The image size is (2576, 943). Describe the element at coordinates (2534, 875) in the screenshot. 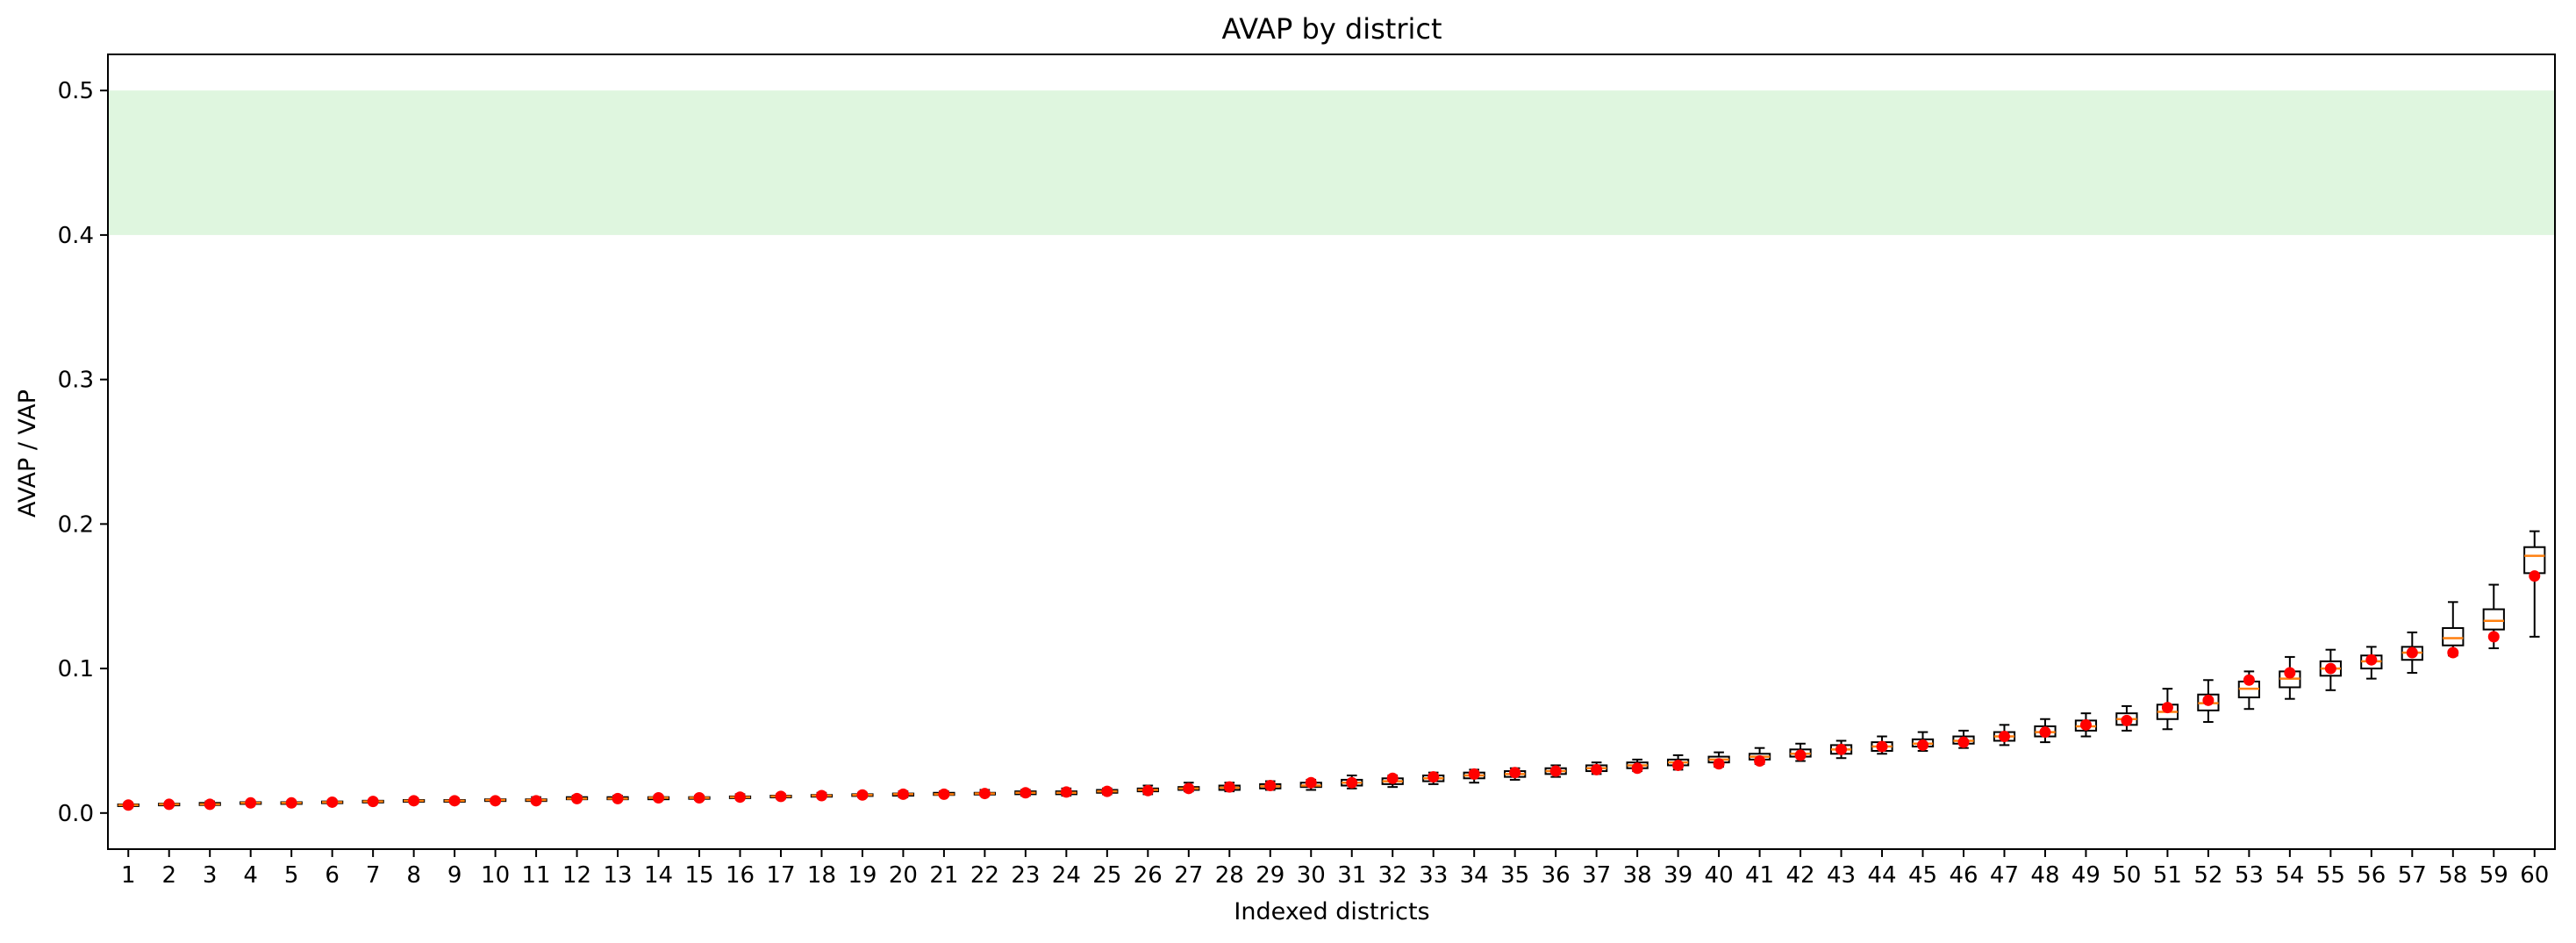

I see `x-tick-label: 60` at that location.